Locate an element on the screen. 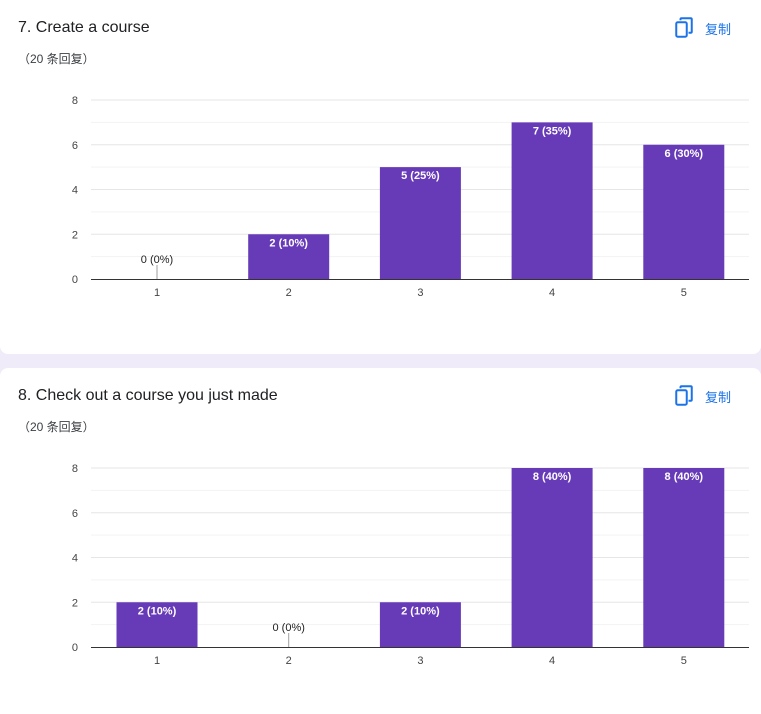  question-title: 8. Check out a course you just made is located at coordinates (148, 395).